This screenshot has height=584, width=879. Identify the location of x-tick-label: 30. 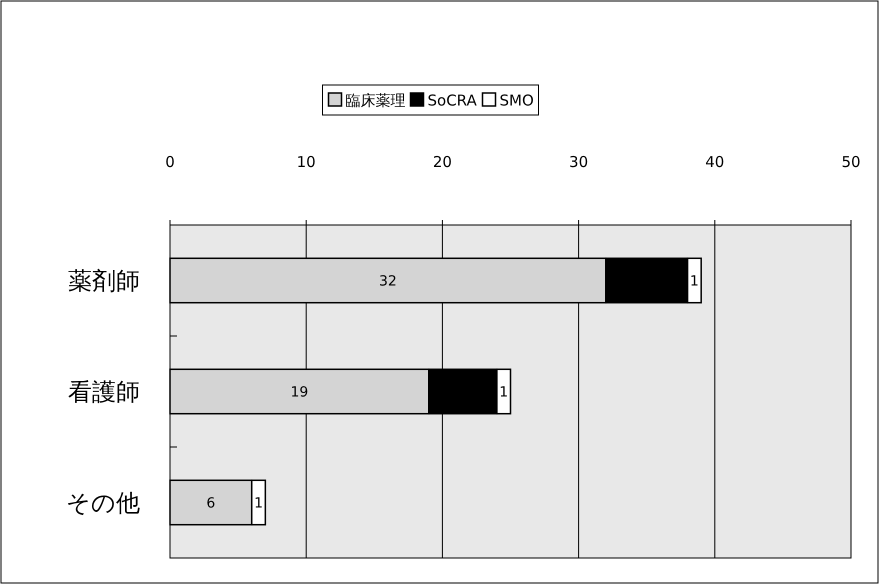
(578, 162).